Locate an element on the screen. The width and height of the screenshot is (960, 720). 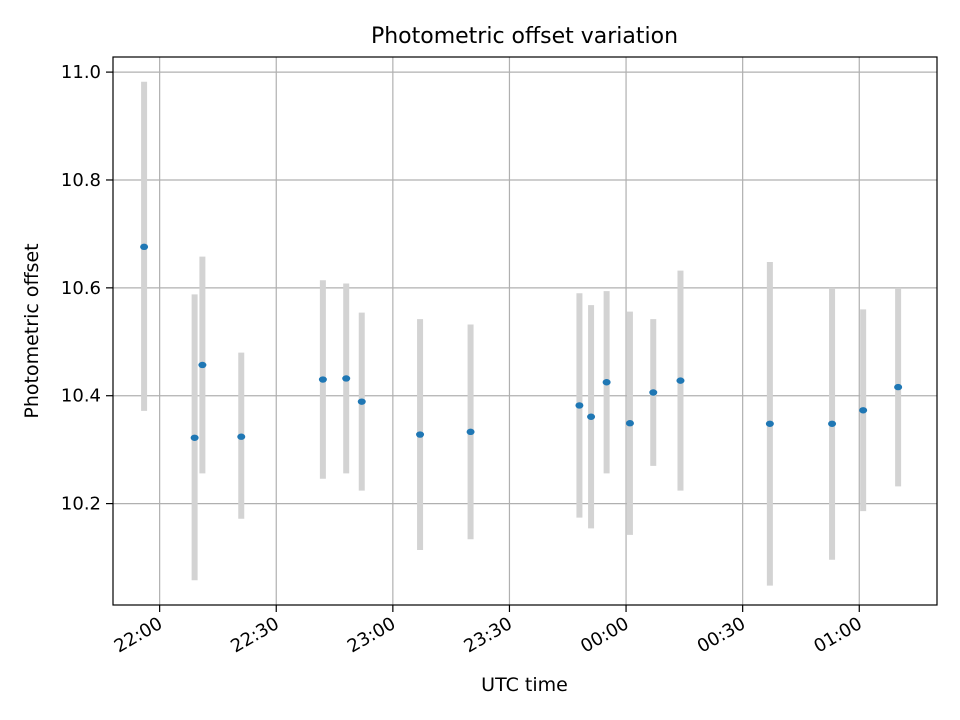
y-tick-label: 10.2 is located at coordinates (81, 504).